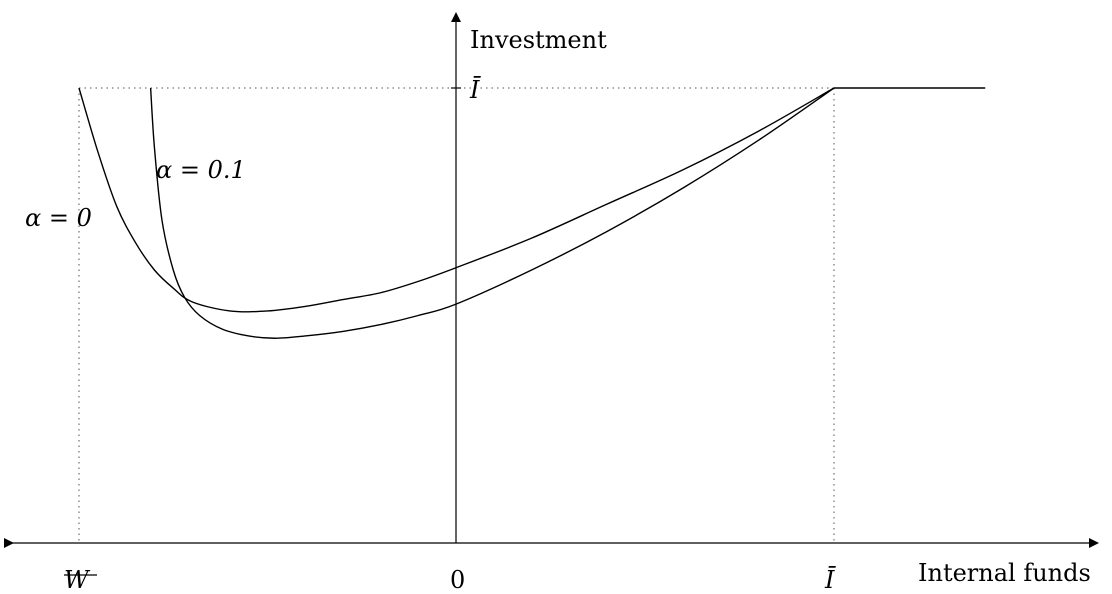 This screenshot has height=594, width=1112. What do you see at coordinates (58, 218) in the screenshot?
I see `series-label-alpha-0: α = 0` at bounding box center [58, 218].